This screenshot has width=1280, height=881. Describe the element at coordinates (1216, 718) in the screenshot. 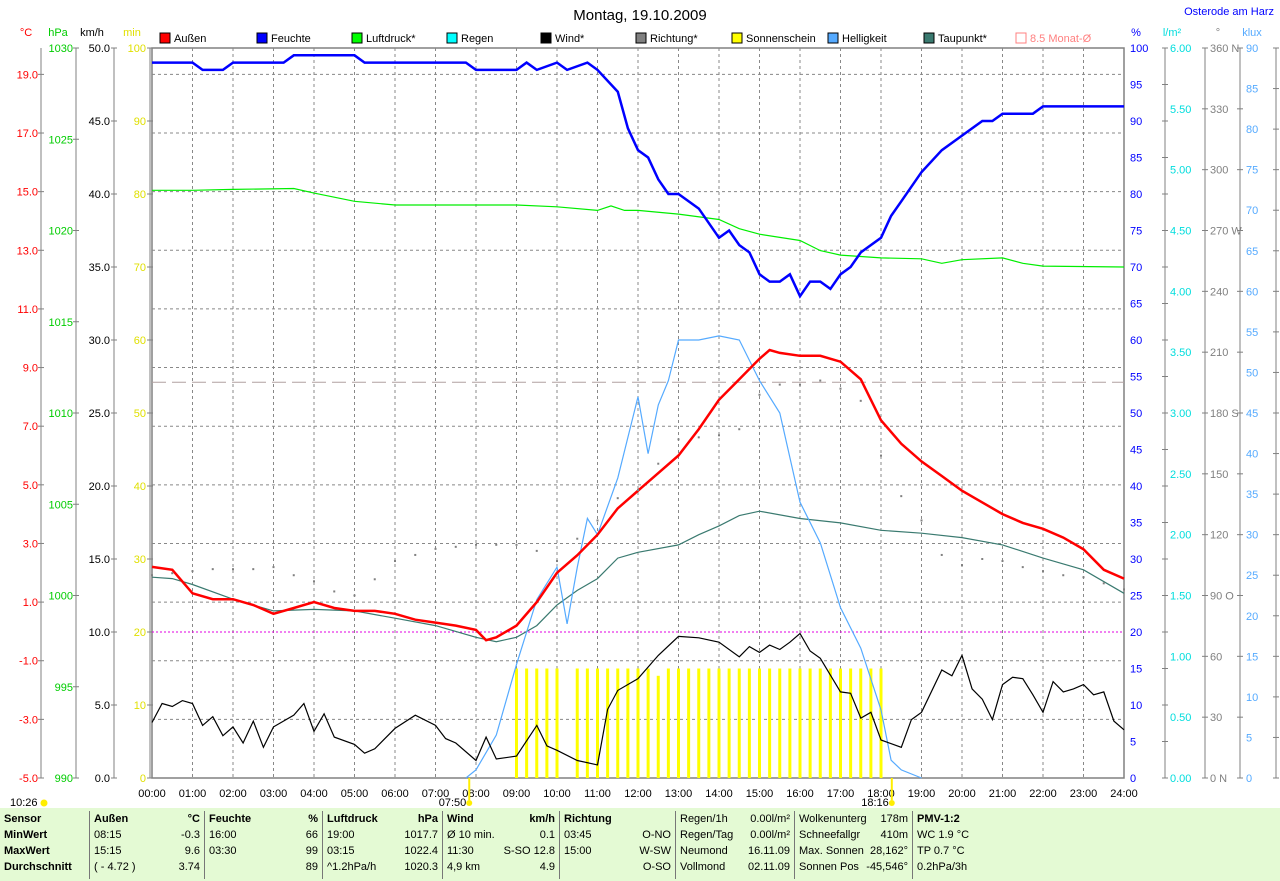

I see `direction-tick-label: 30` at that location.